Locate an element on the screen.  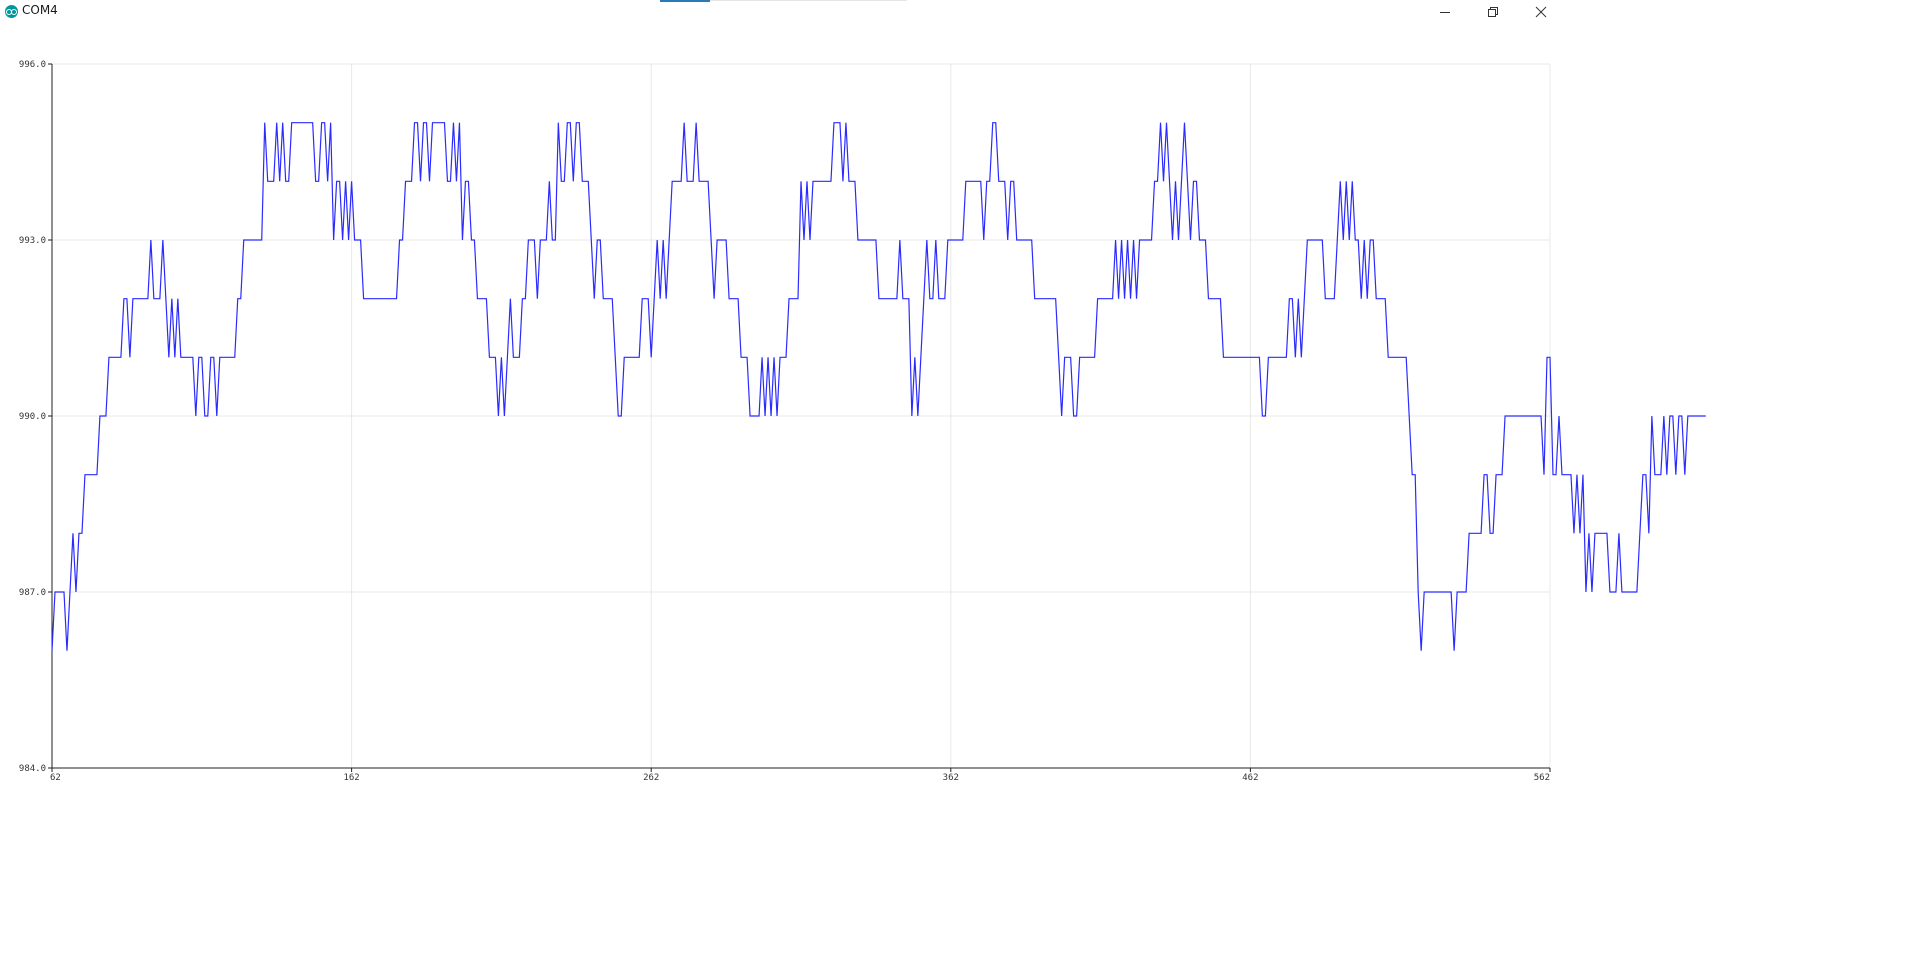
close-button is located at coordinates (1541, 12).